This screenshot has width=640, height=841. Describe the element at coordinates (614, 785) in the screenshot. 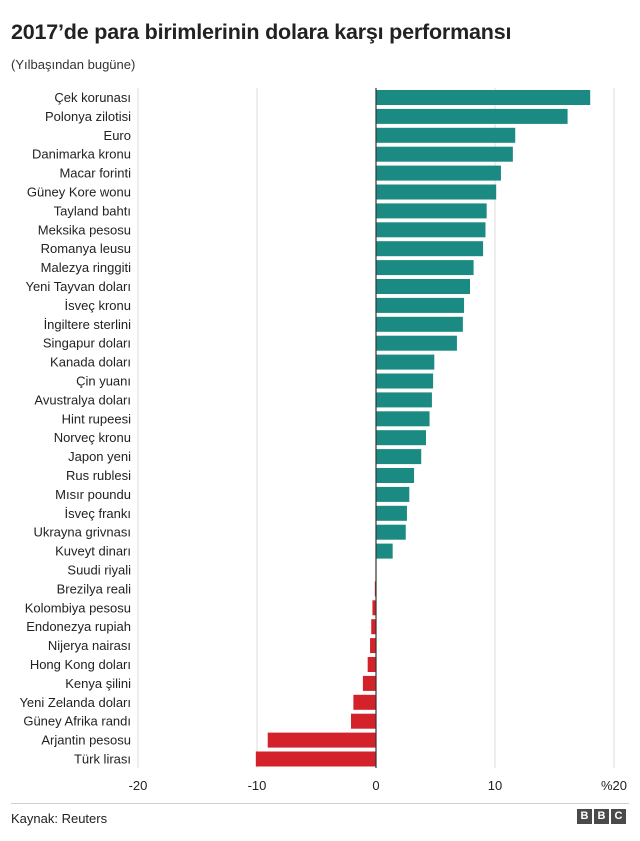

I see `x-tick-label: %20` at that location.